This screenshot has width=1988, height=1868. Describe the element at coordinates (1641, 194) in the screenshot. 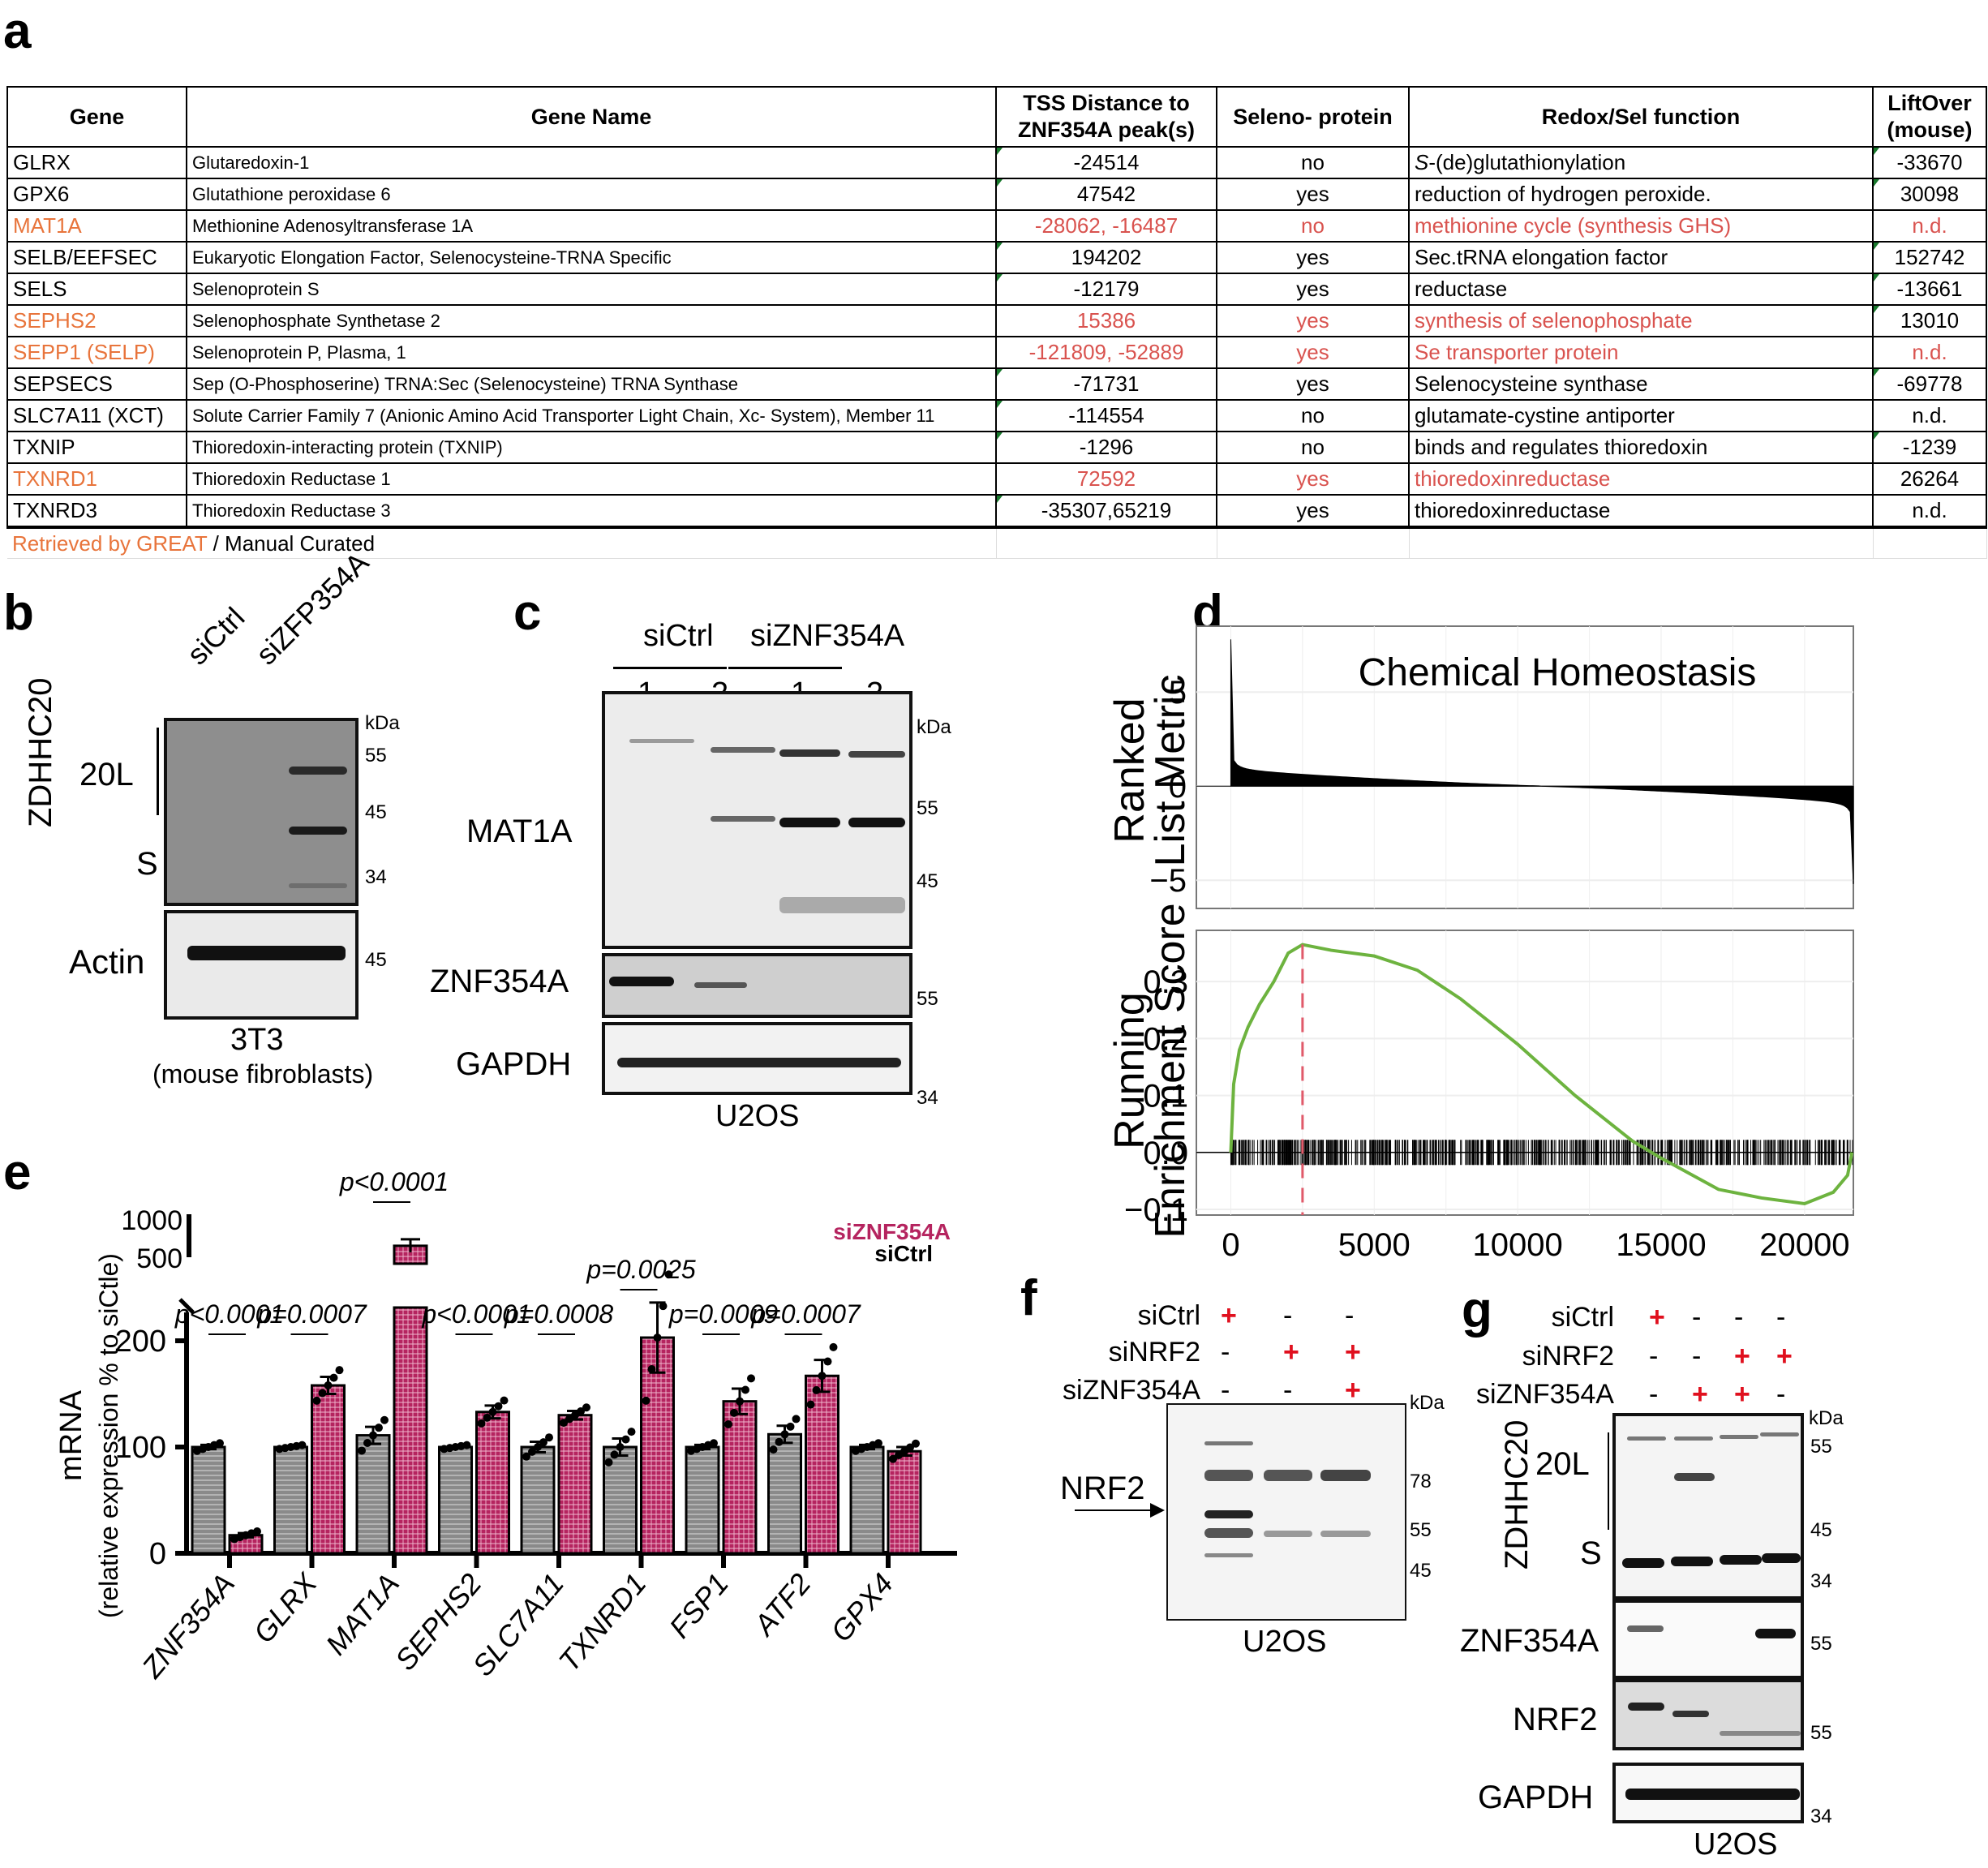

I see `cell-function: reduction of hydrogen peroxide.` at that location.